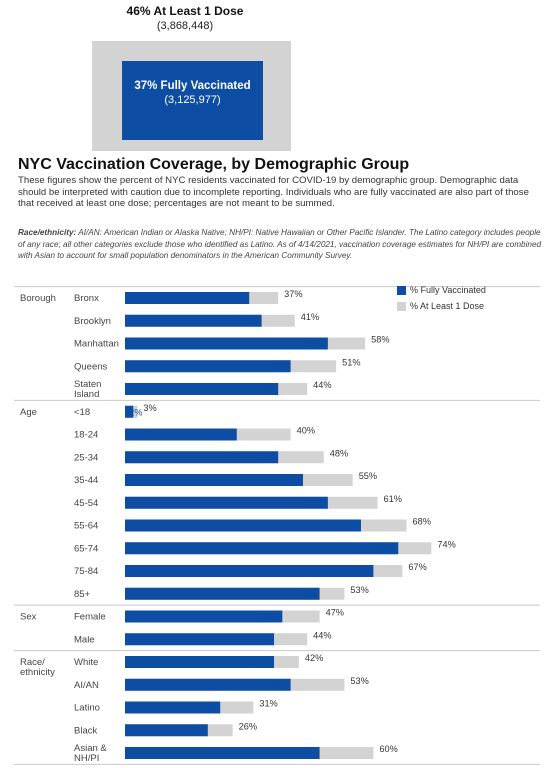  Describe the element at coordinates (86, 571) in the screenshot. I see `row-label: 75-84` at that location.